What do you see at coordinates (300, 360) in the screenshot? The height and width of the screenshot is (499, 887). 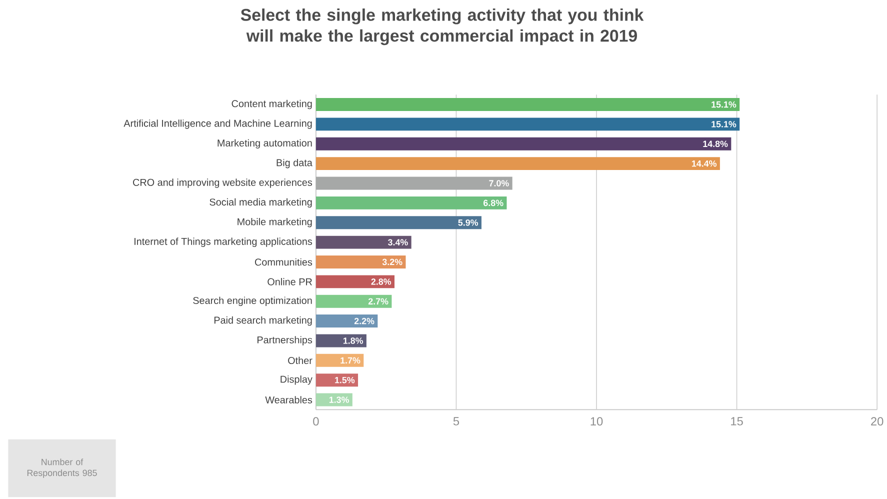 I see `y-tick-label: Other` at bounding box center [300, 360].